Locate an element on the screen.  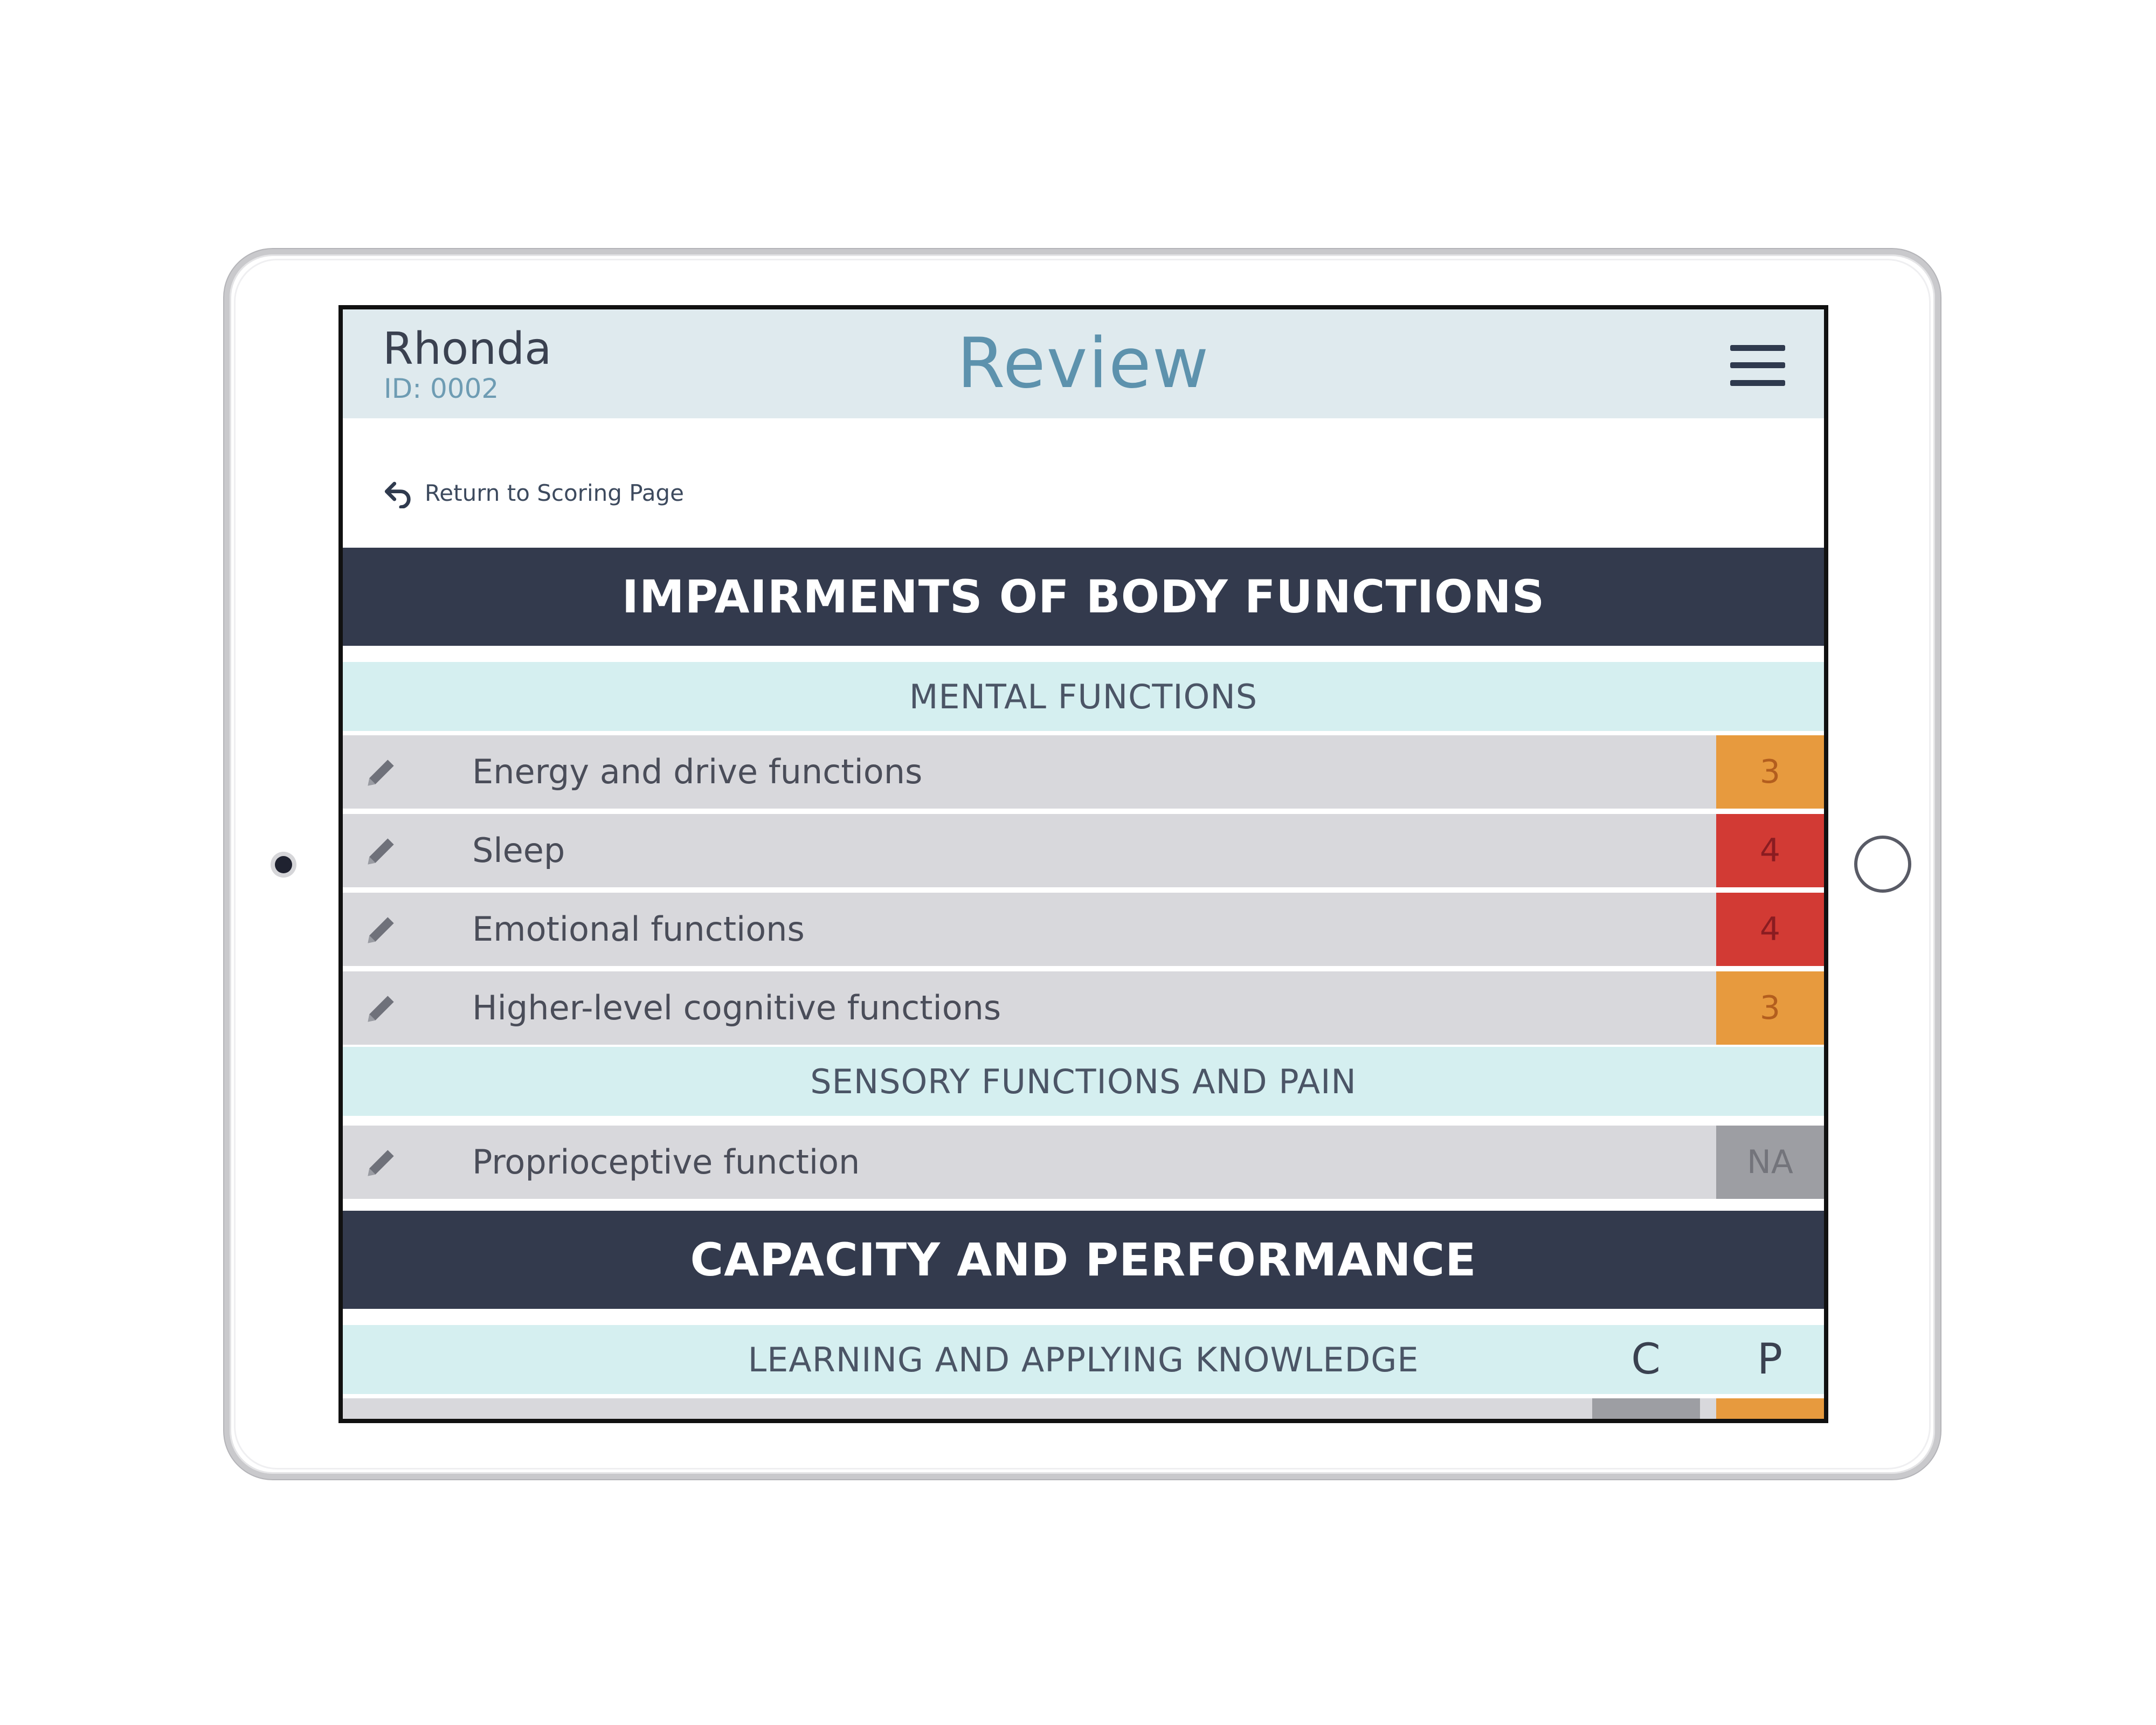
item-label: Higher-level cognitive functions is located at coordinates (736, 1007).